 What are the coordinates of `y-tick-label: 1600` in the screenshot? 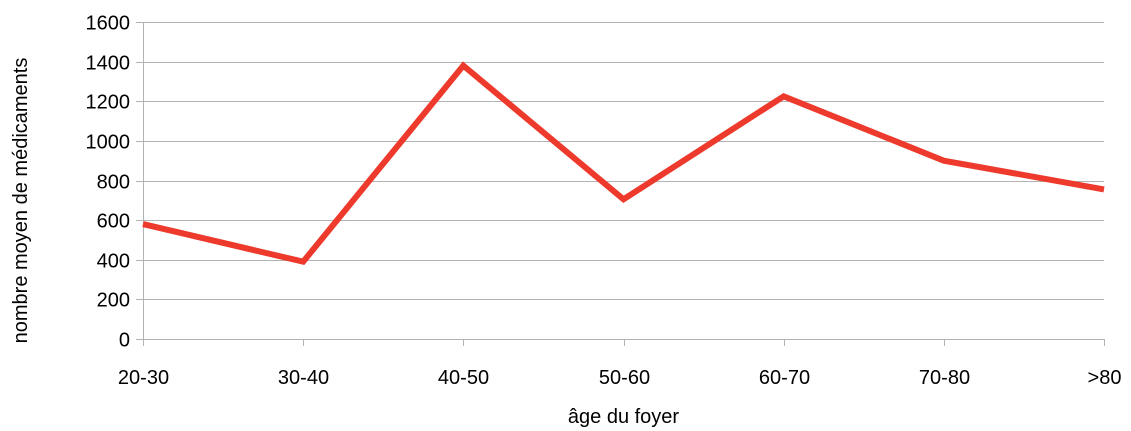 It's located at (108, 24).